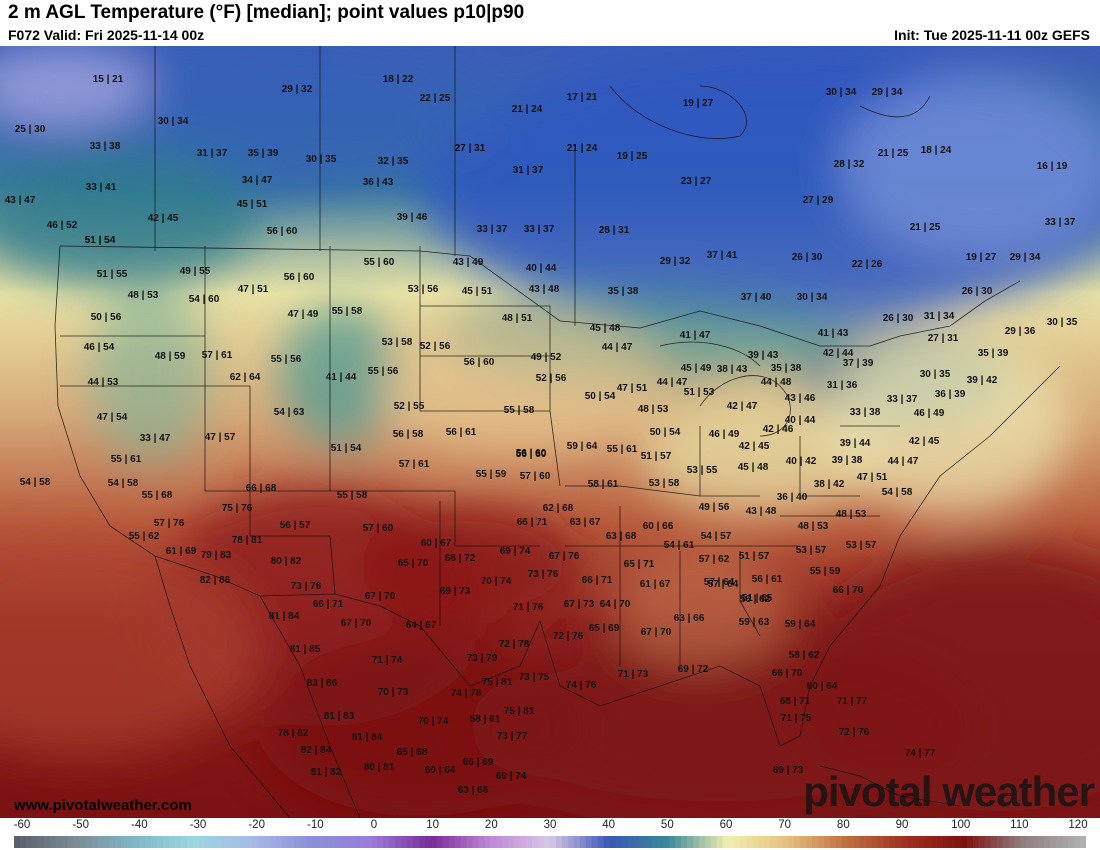  Describe the element at coordinates (792, 497) in the screenshot. I see `point-value: 36 | 40` at that location.